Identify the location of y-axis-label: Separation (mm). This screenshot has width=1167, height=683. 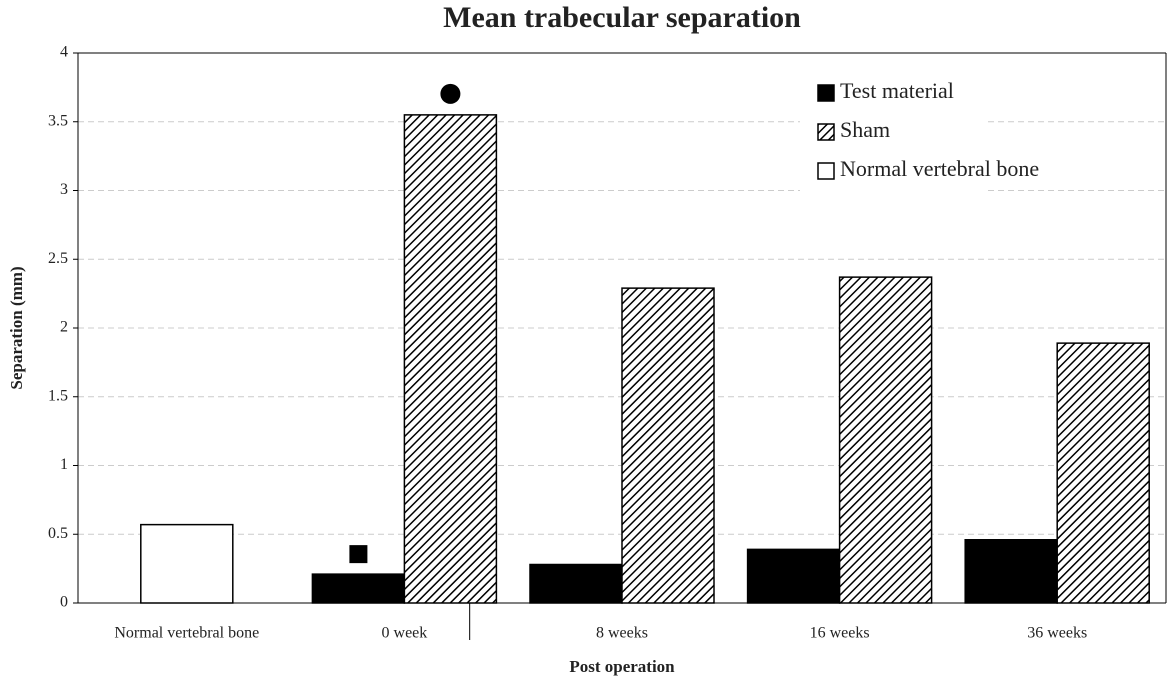
(16, 327).